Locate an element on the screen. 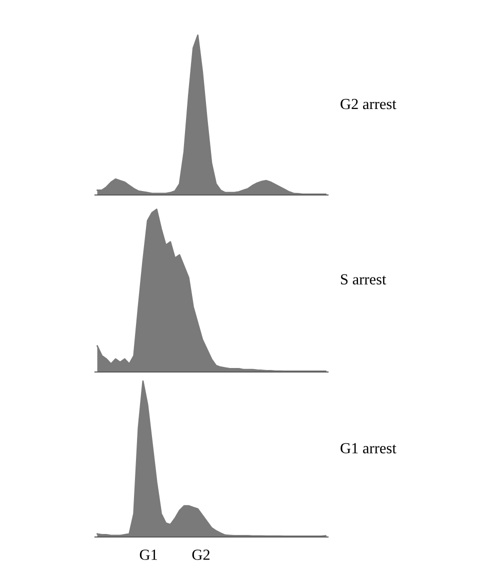 The image size is (497, 585). text: G1 arrest is located at coordinates (368, 448).